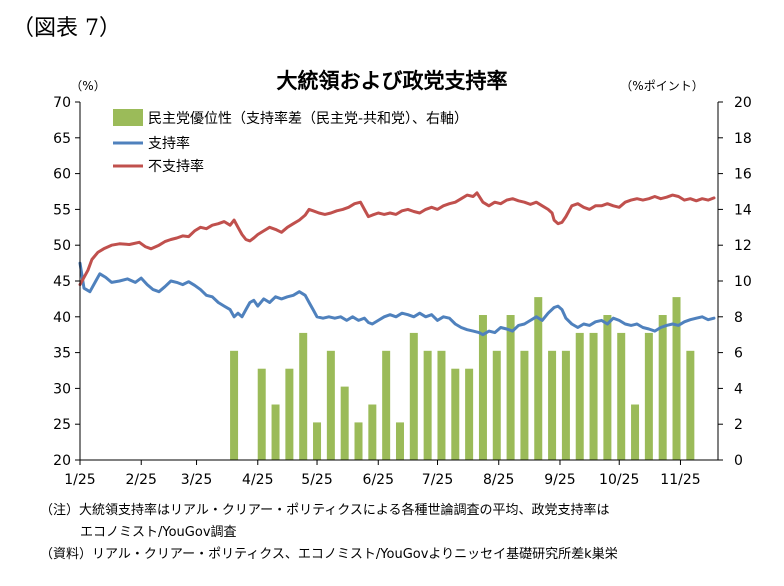 The height and width of the screenshot is (586, 784). What do you see at coordinates (62, 354) in the screenshot?
I see `left-tick-label: 35` at bounding box center [62, 354].